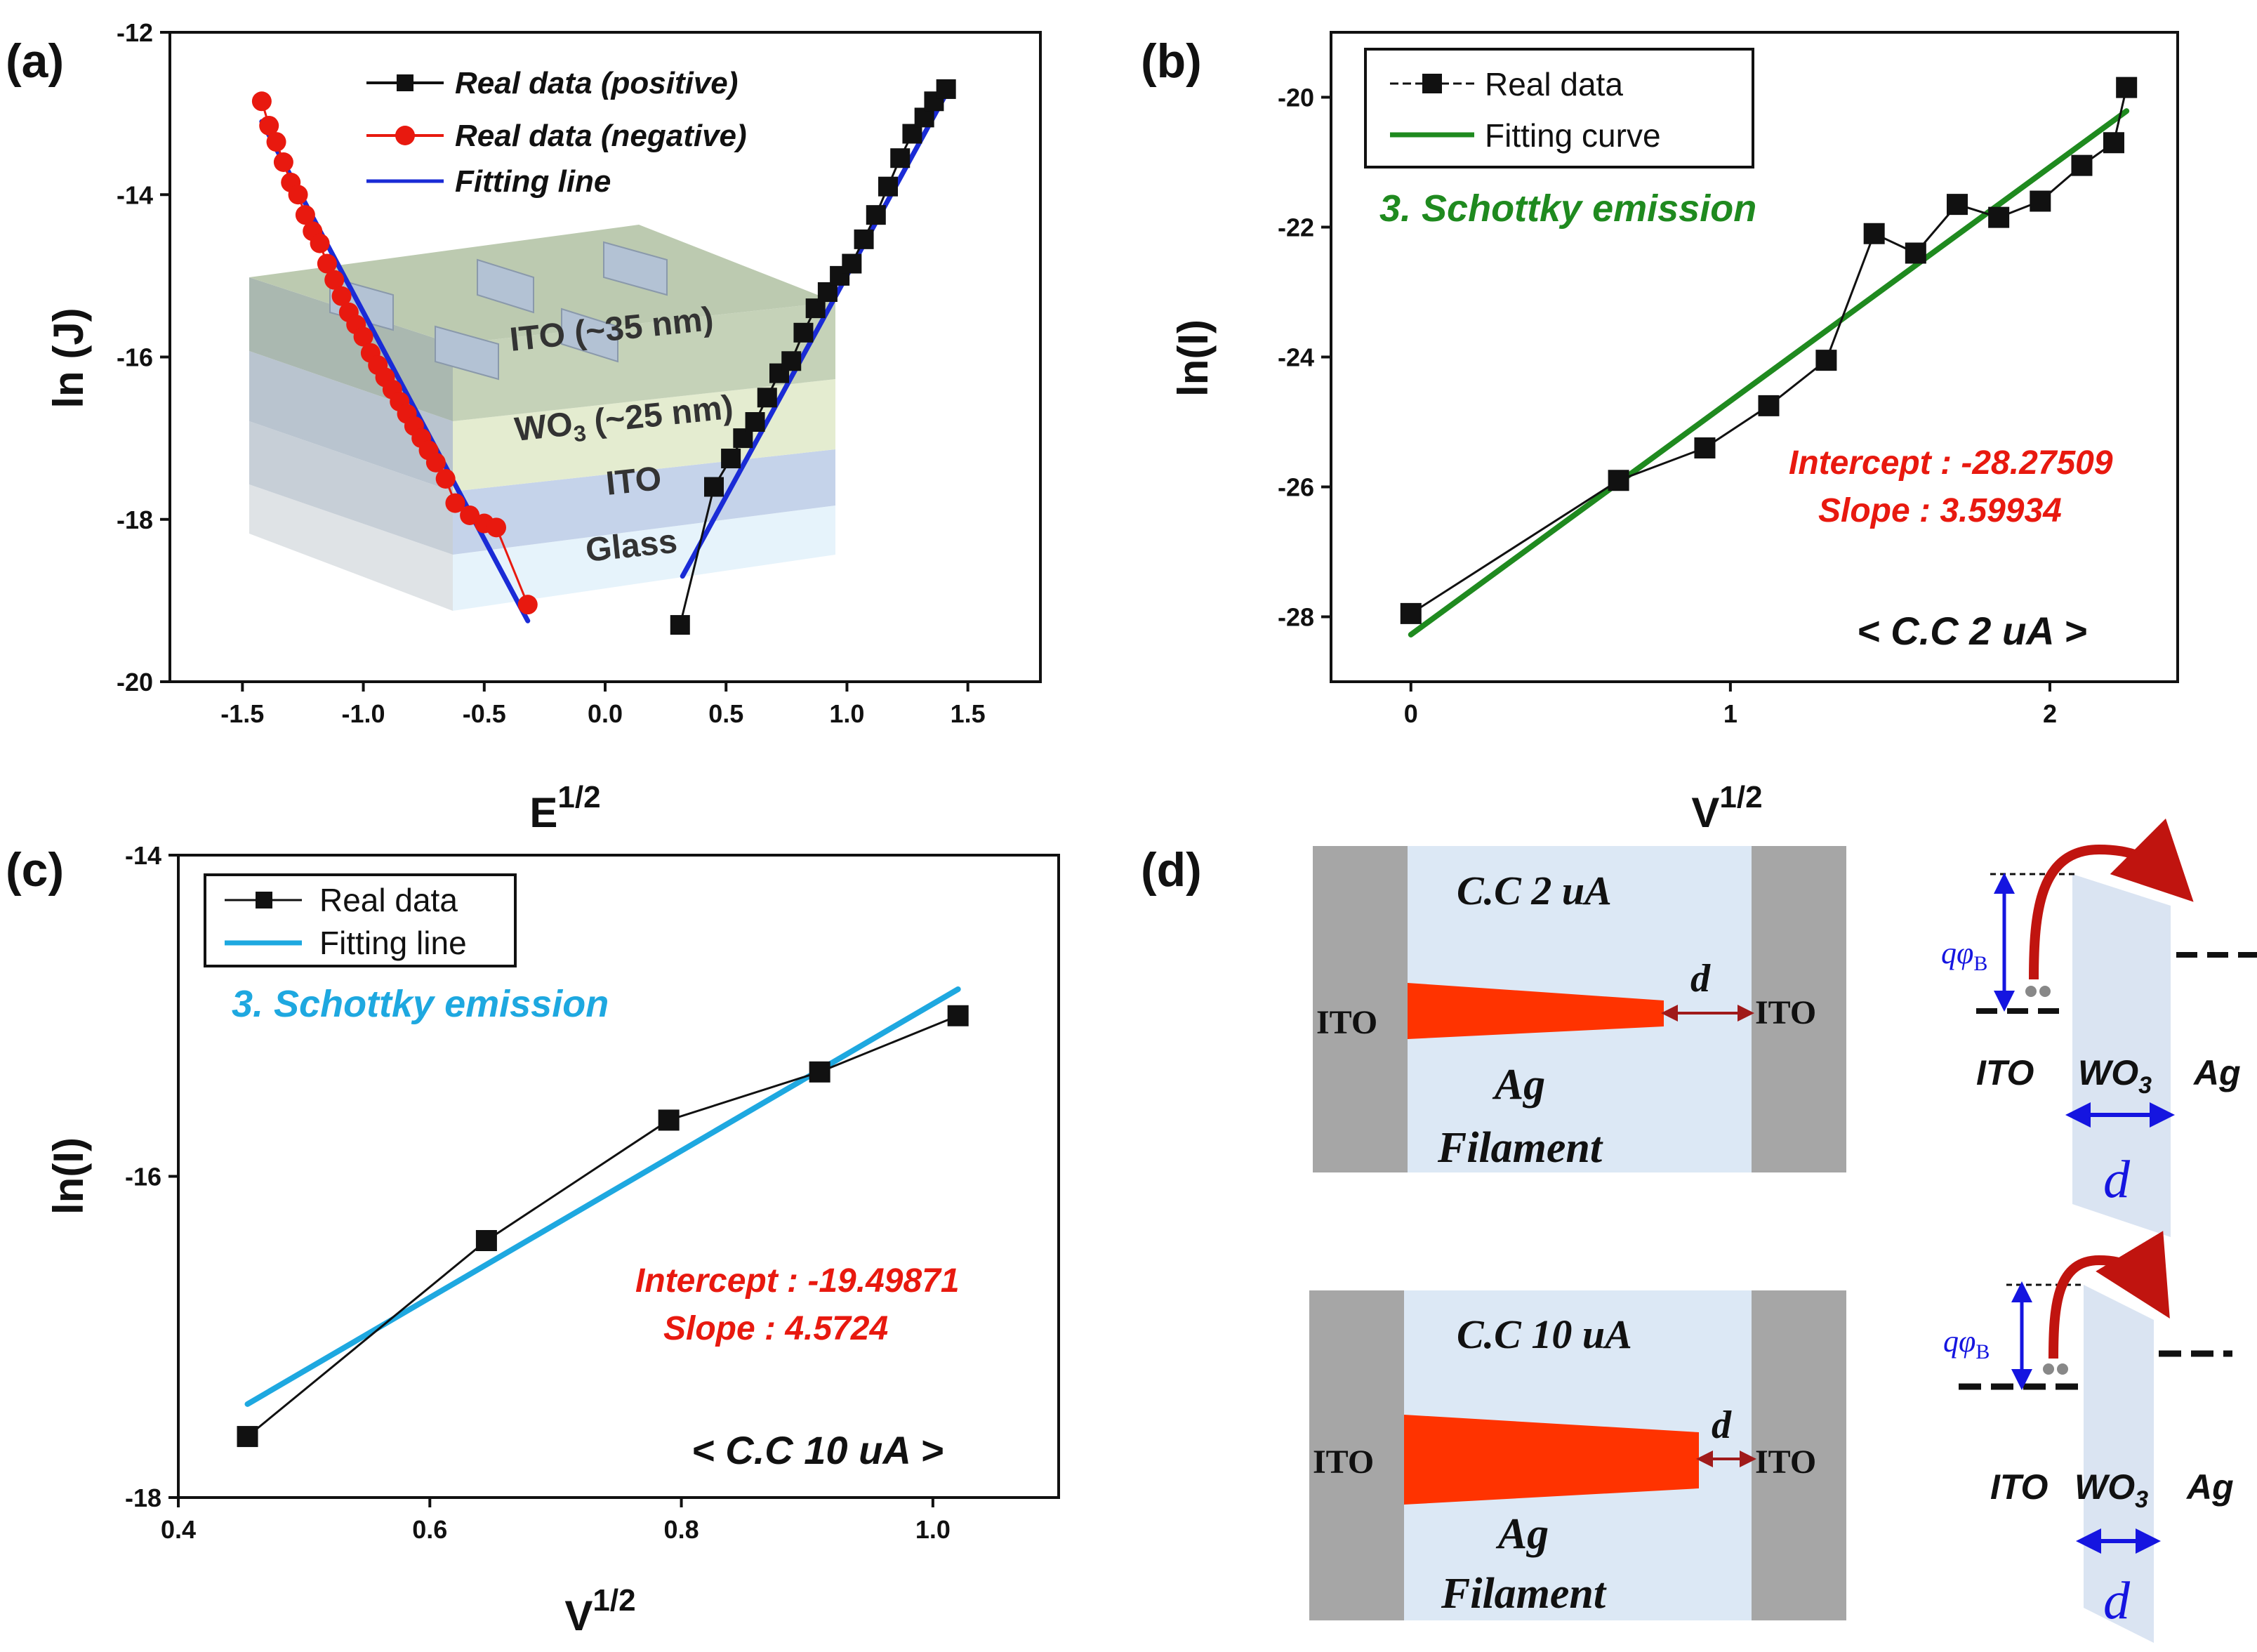 The width and height of the screenshot is (2257, 1652). Describe the element at coordinates (351, 488) in the screenshot. I see `ito-bottom-layer-front` at that location.